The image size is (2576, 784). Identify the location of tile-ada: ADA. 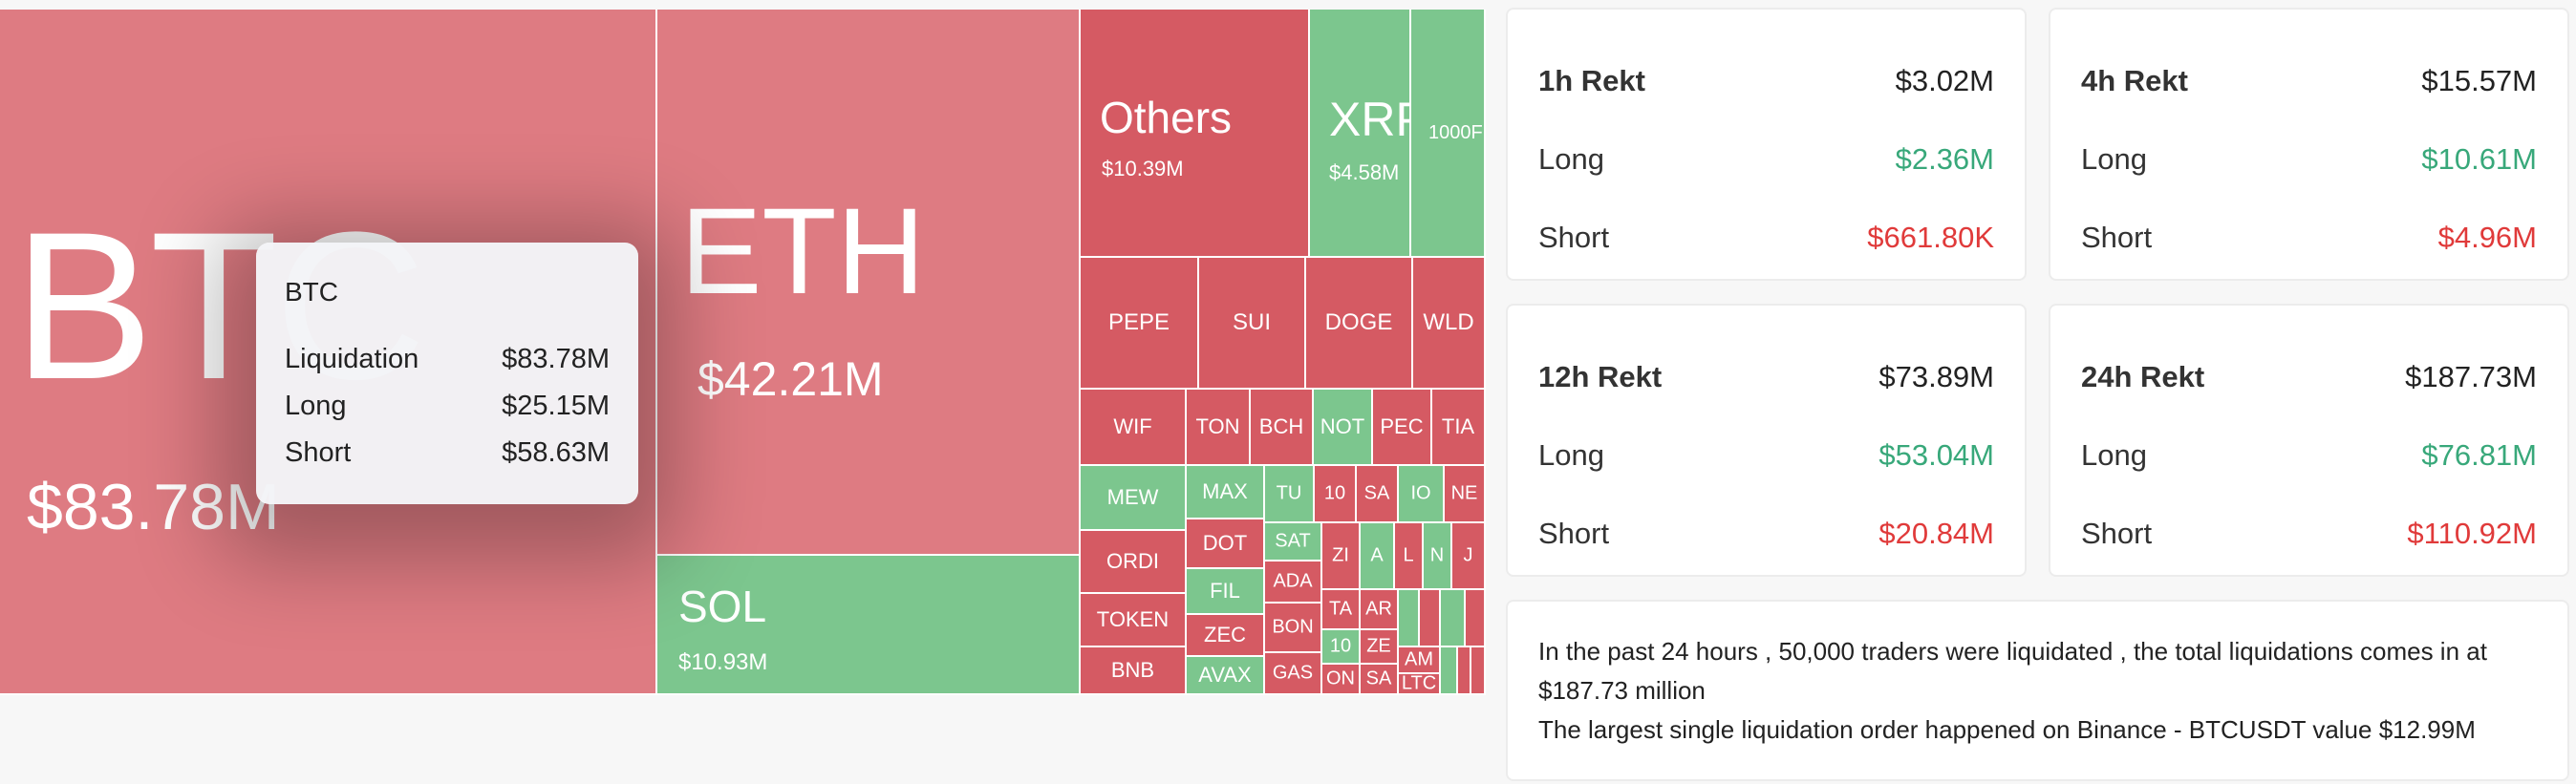
(1293, 583).